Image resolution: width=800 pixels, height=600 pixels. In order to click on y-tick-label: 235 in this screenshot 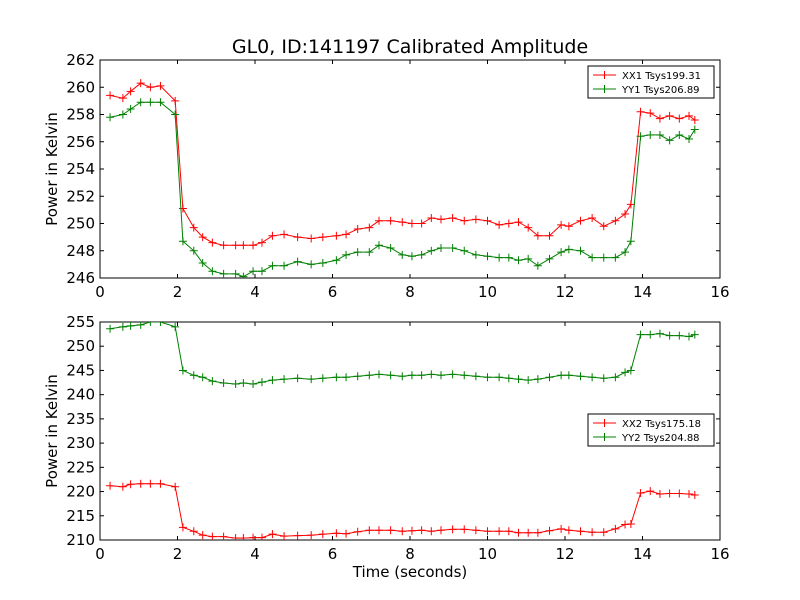, I will do `click(80, 419)`.